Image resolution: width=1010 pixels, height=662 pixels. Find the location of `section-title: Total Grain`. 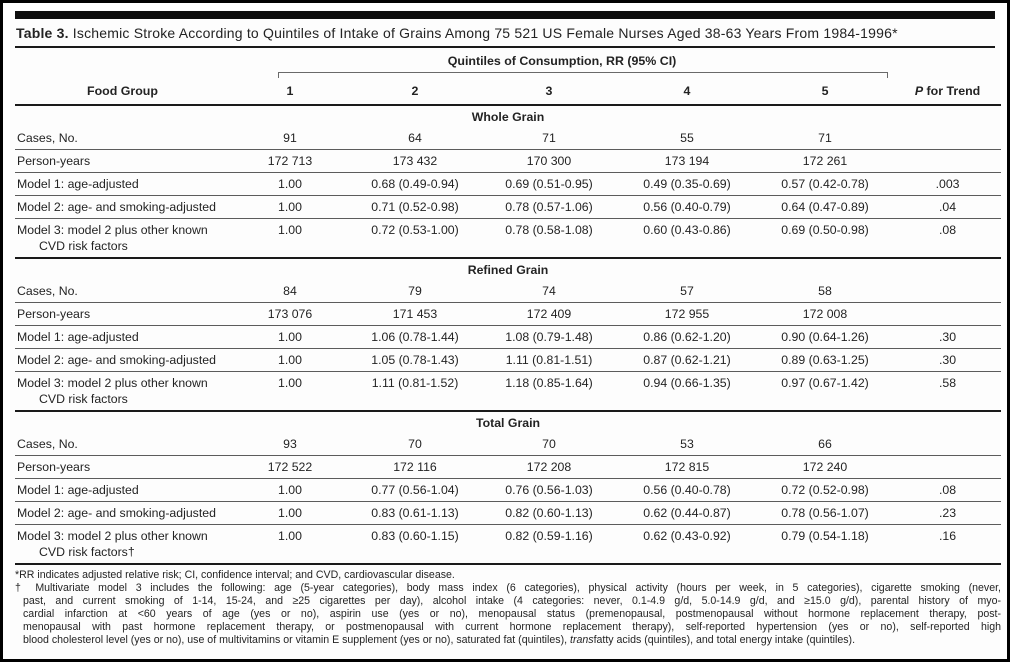

section-title: Total Grain is located at coordinates (508, 423).